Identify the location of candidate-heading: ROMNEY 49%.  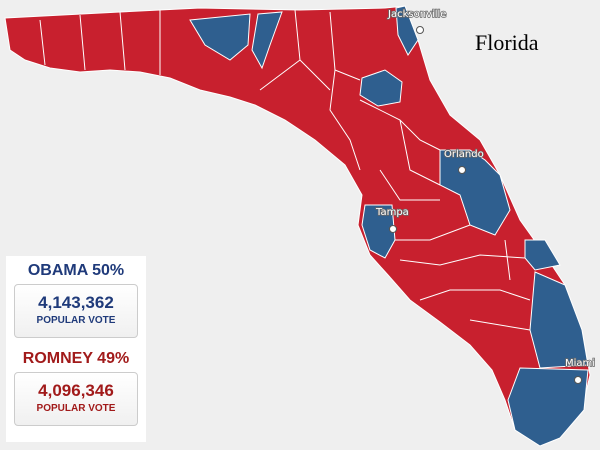
(76, 358).